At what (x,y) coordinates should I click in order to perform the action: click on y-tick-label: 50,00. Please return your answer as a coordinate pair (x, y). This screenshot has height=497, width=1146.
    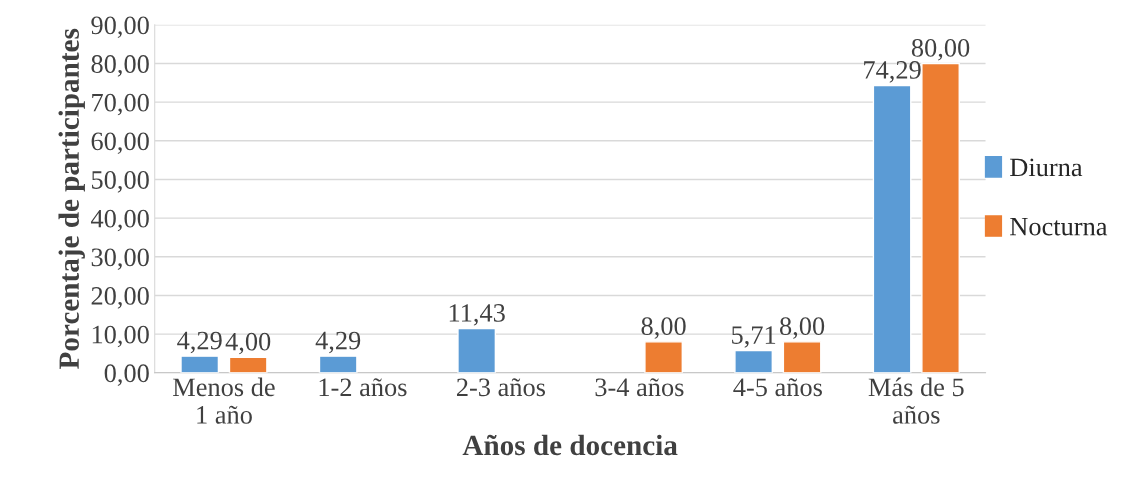
    Looking at the image, I should click on (120, 182).